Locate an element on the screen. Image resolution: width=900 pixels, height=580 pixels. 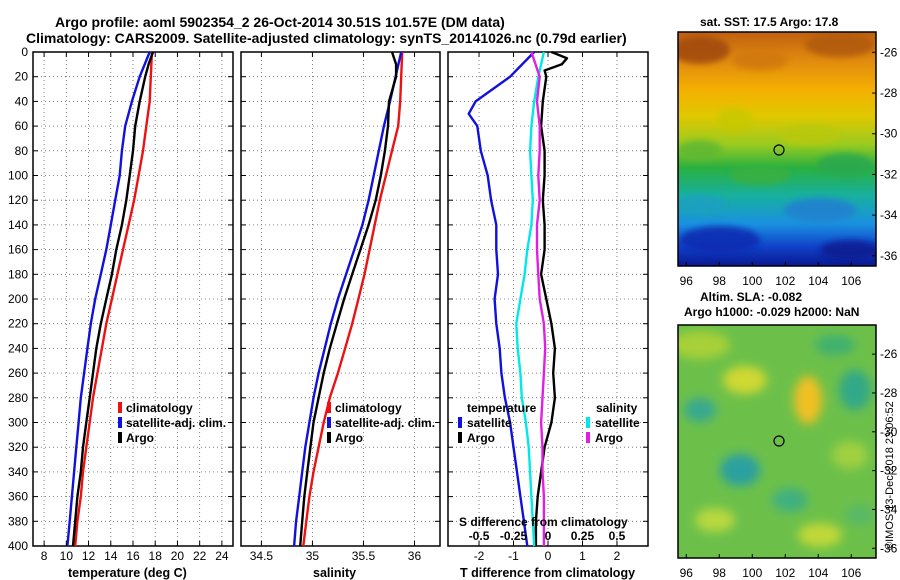
legend-swatch-argo is located at coordinates (329, 437).